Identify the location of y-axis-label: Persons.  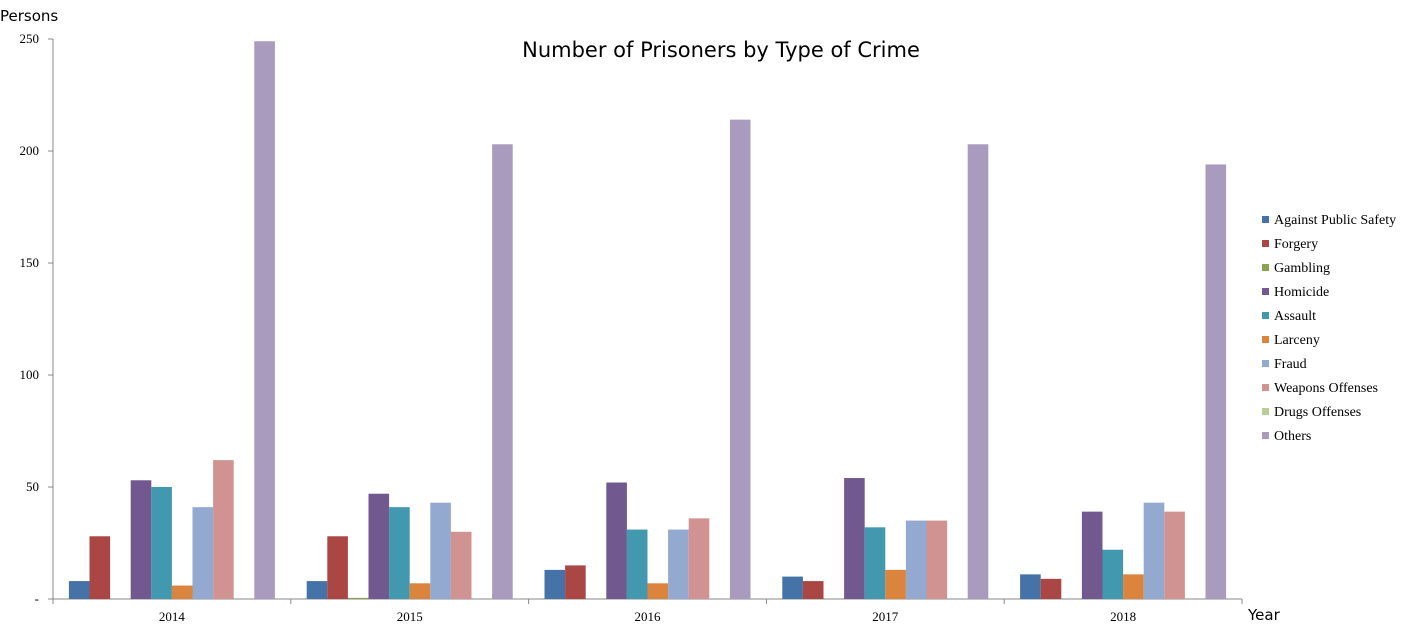
(29, 16).